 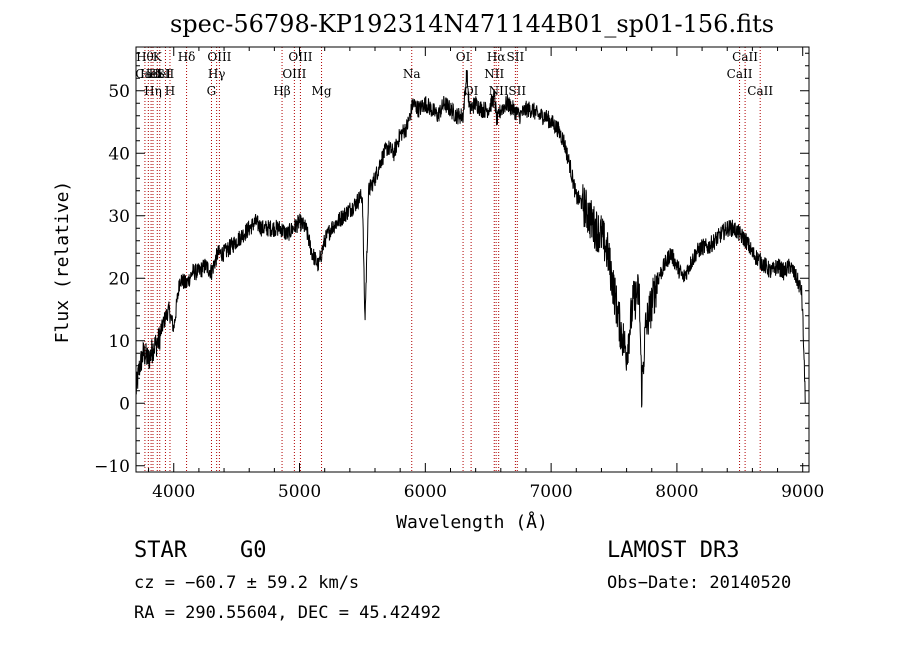 I want to click on line-label-15: Mg, so click(x=322, y=91).